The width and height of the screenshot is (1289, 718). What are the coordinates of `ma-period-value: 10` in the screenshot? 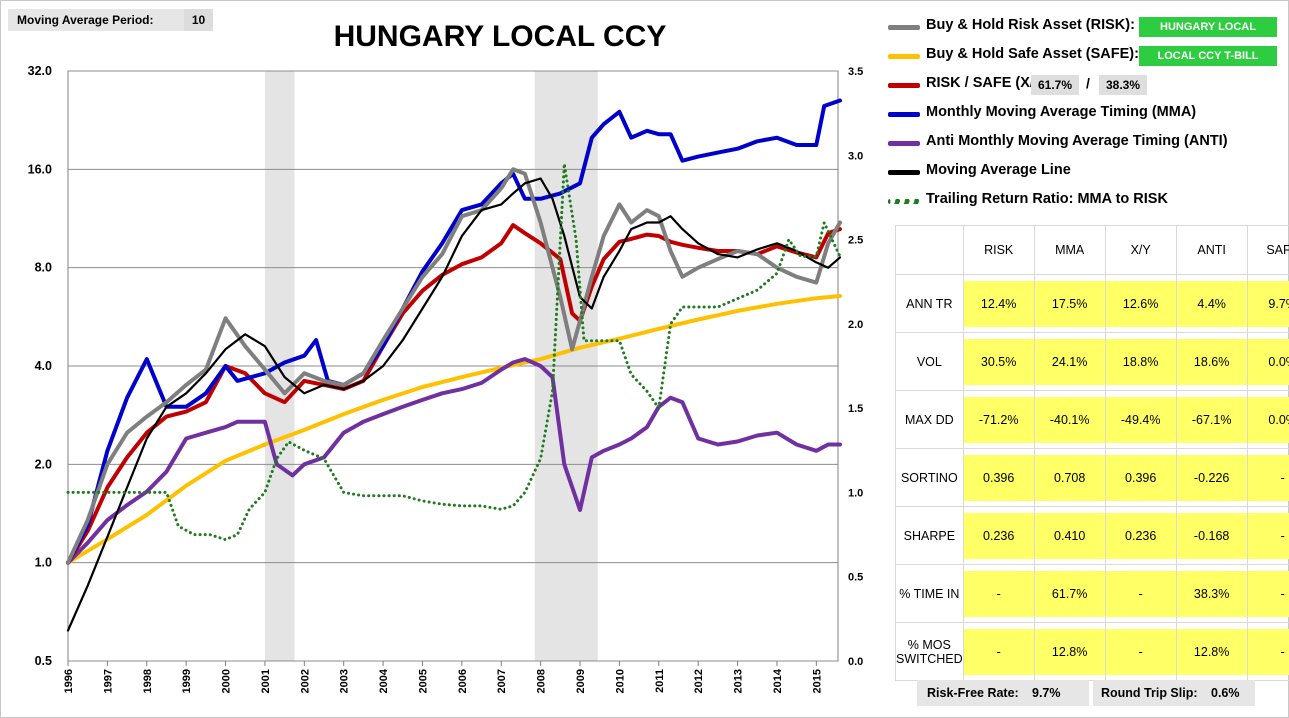 It's located at (198, 20).